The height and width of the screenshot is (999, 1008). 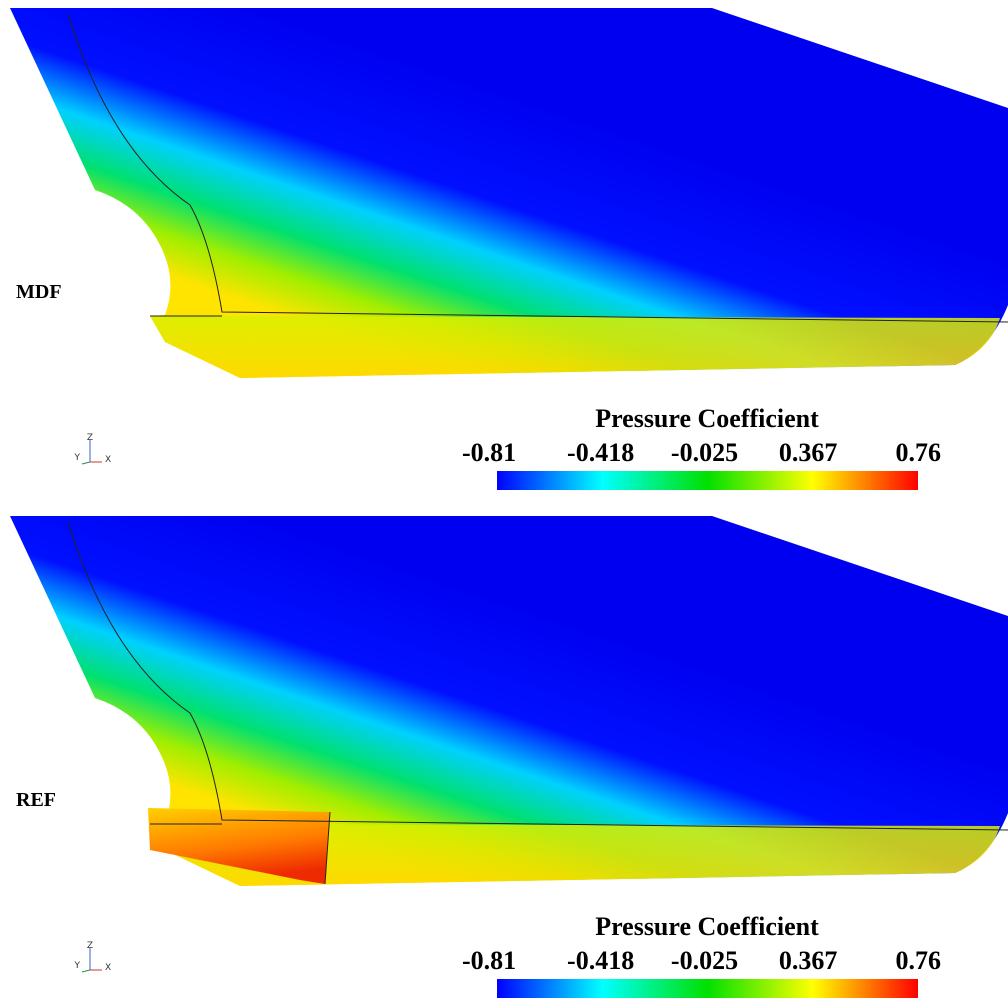 What do you see at coordinates (327, 848) in the screenshot?
I see `edge-line` at bounding box center [327, 848].